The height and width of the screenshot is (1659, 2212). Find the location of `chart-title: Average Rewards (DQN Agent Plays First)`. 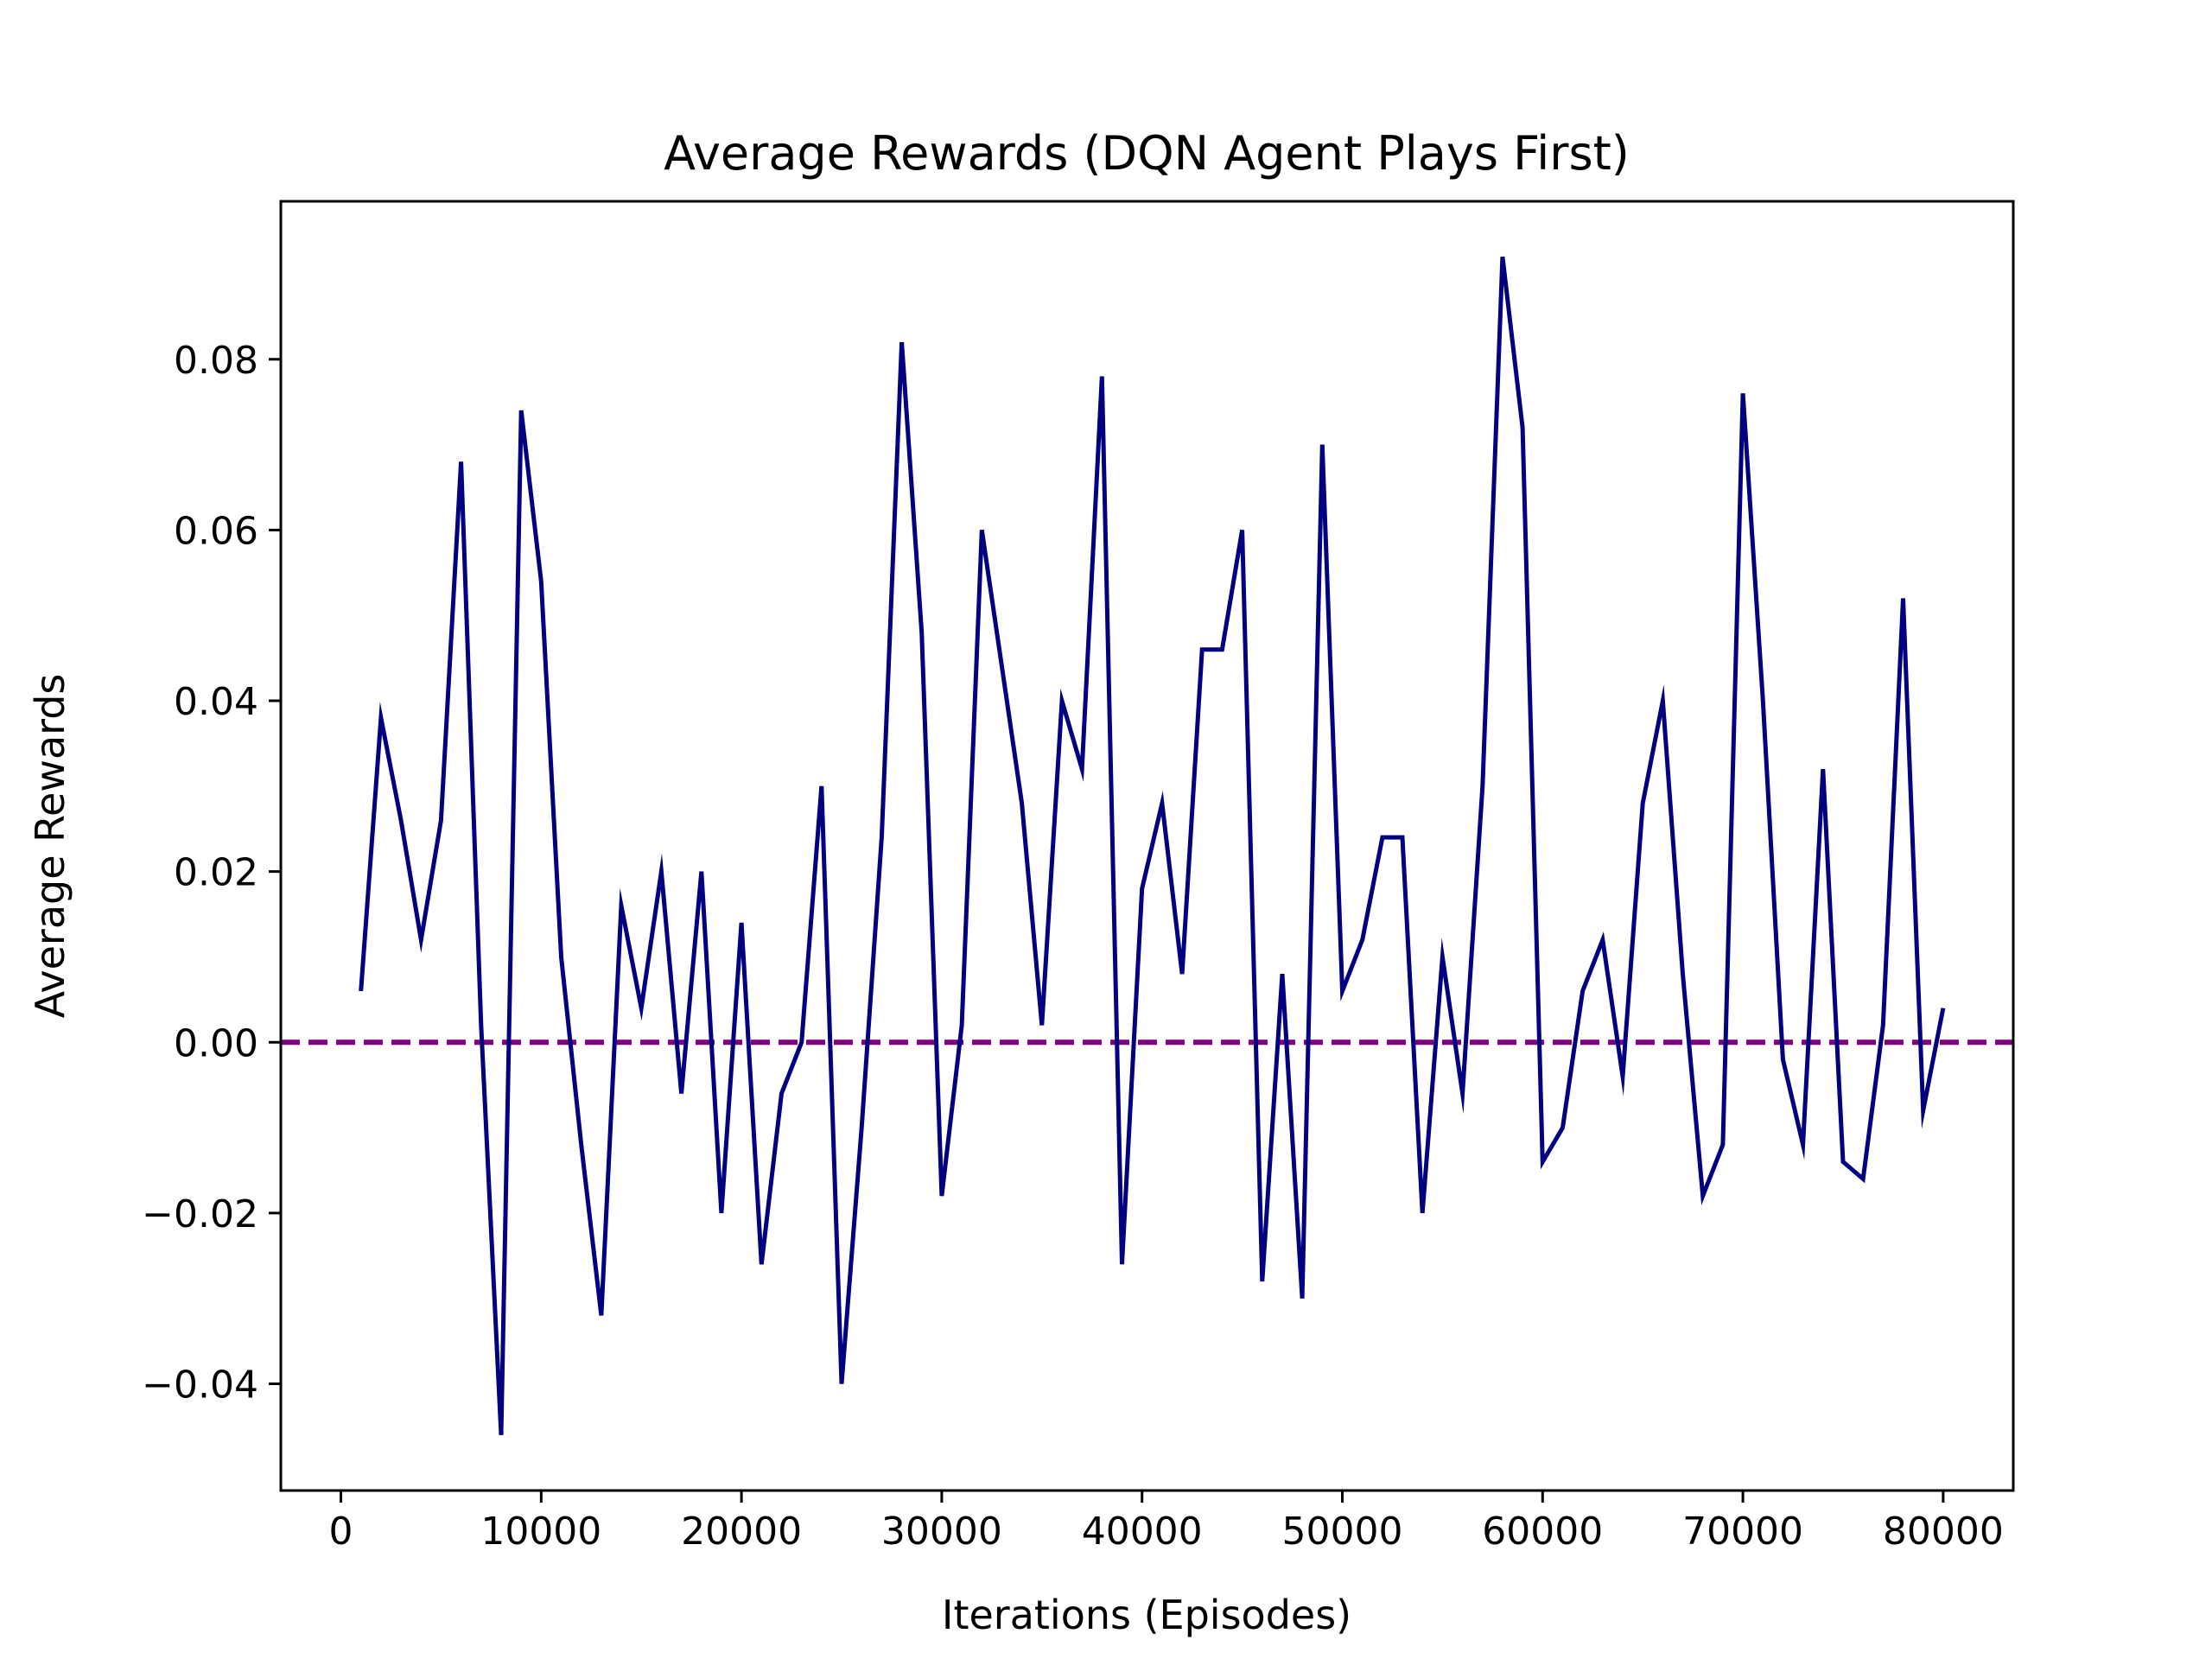

chart-title: Average Rewards (DQN Agent Plays First) is located at coordinates (1147, 153).